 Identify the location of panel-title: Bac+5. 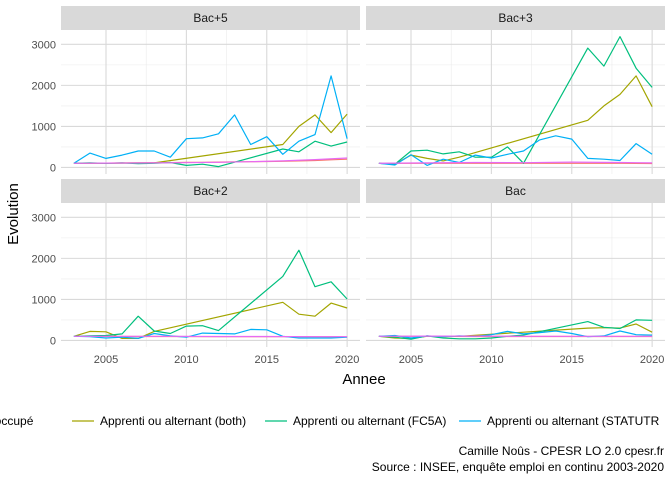
(210, 18).